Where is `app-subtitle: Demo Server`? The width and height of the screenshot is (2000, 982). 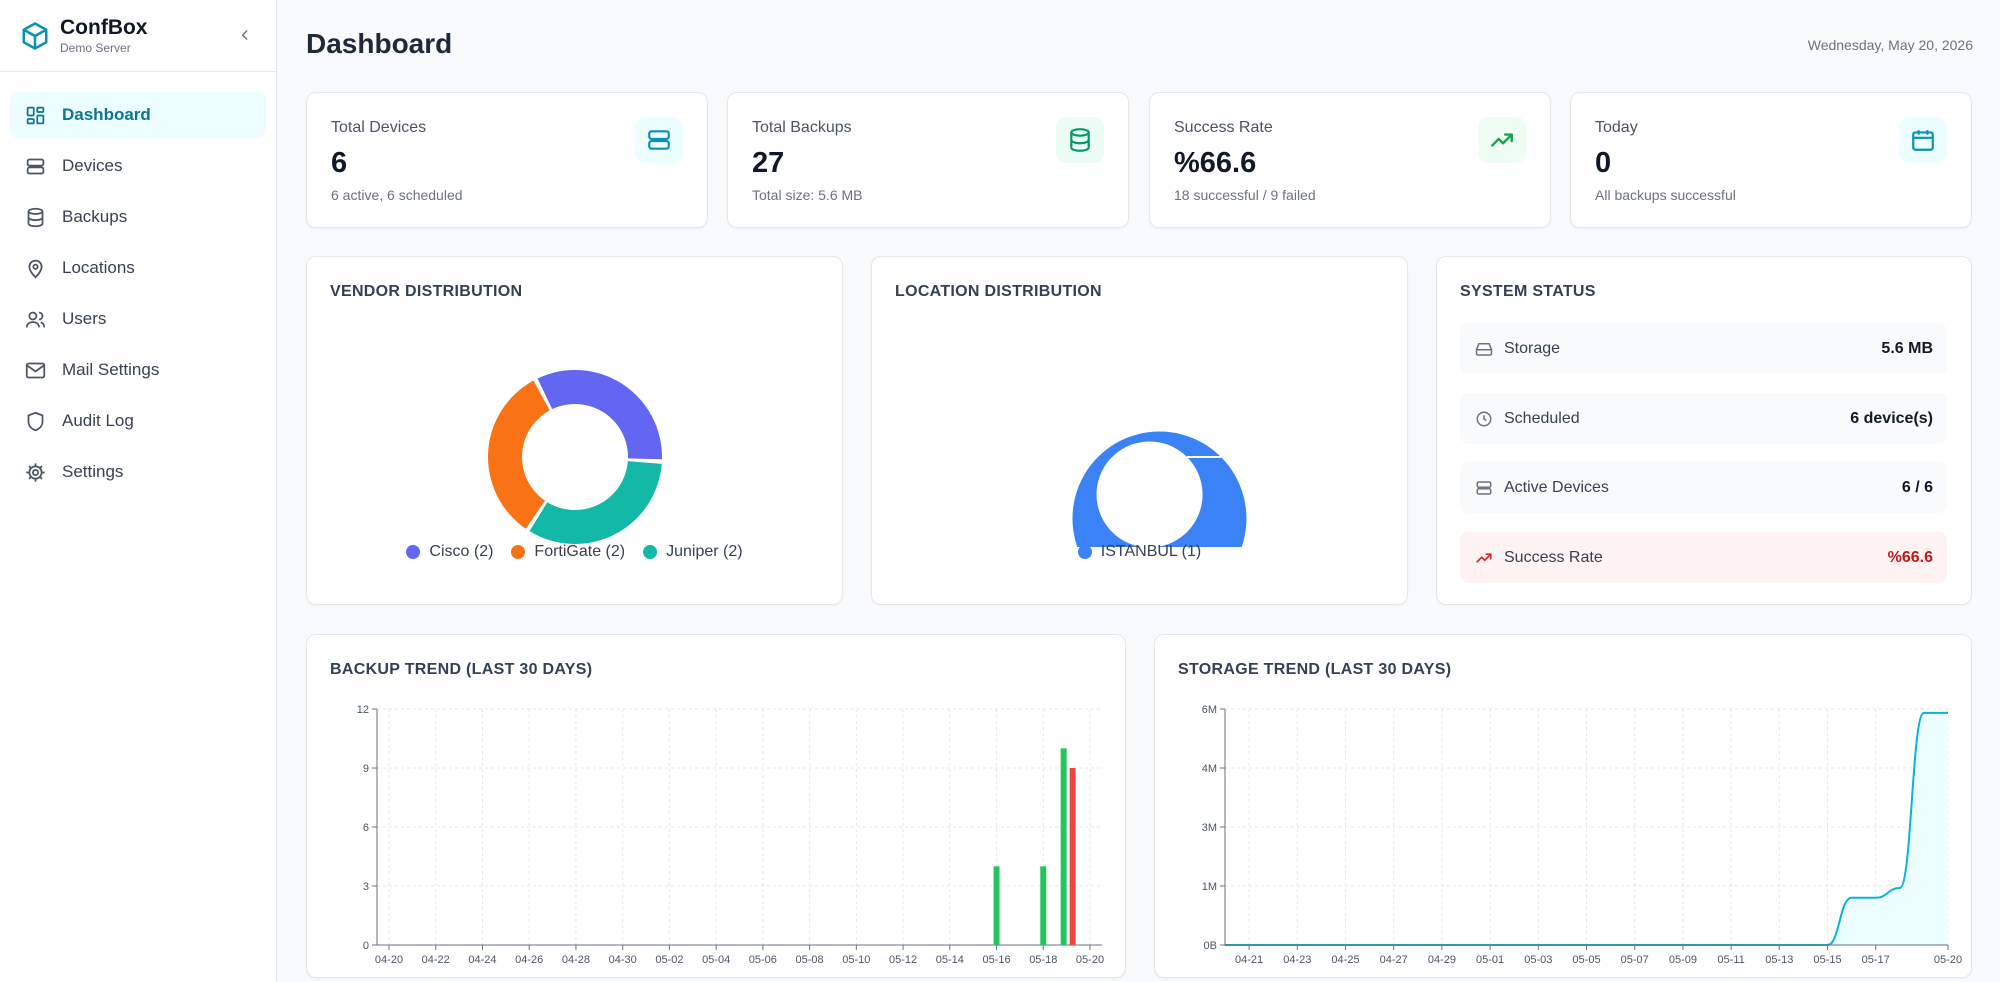 app-subtitle: Demo Server is located at coordinates (95, 47).